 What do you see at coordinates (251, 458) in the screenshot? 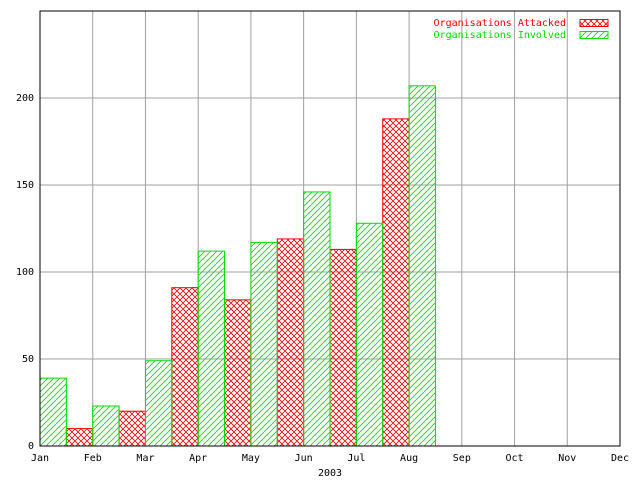
I see `x-tick-label: May` at bounding box center [251, 458].